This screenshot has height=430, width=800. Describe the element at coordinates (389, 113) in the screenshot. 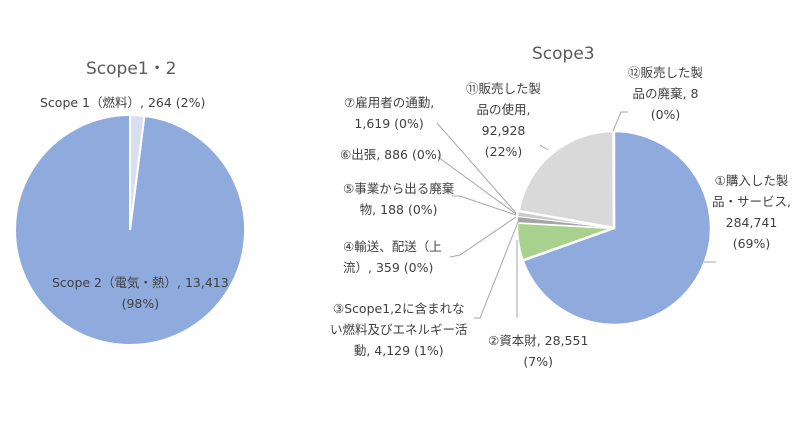

I see `label-cat7: ⑦雇用者の通勤, 1,619 (0%)` at that location.